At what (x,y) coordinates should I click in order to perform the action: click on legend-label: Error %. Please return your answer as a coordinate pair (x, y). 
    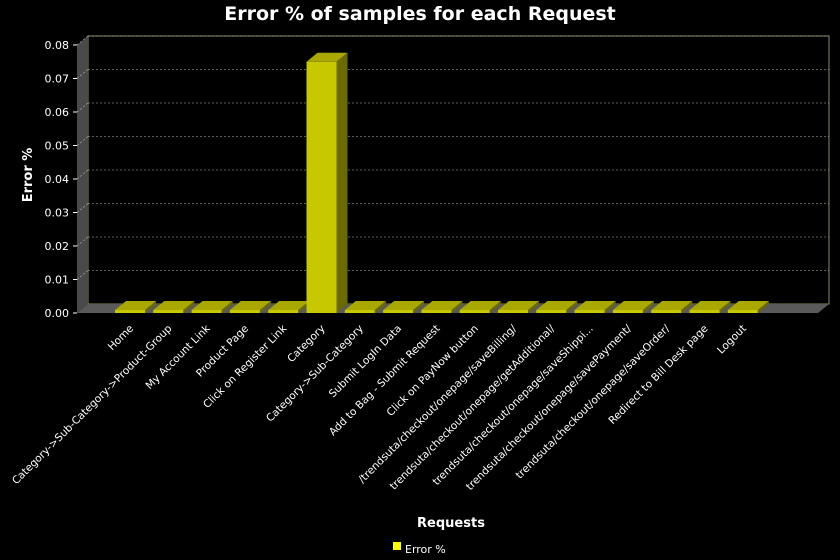
    Looking at the image, I should click on (425, 549).